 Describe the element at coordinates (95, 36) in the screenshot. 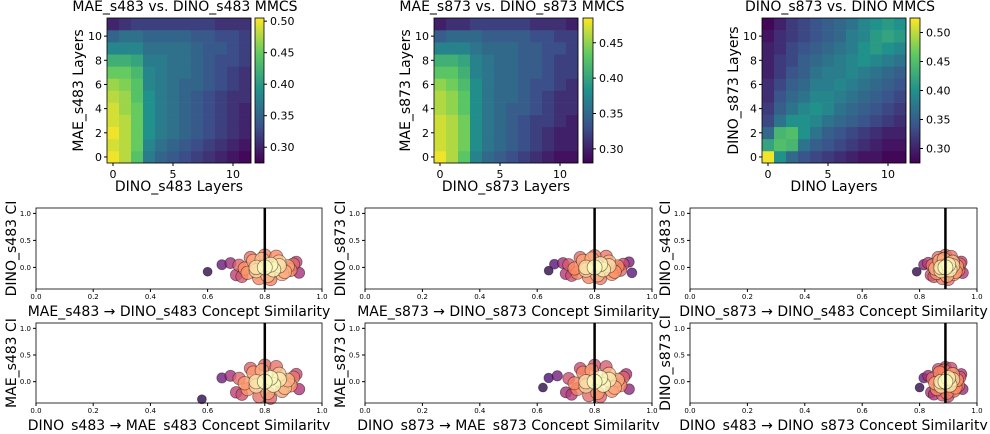

I see `y-tick-label: 10` at that location.